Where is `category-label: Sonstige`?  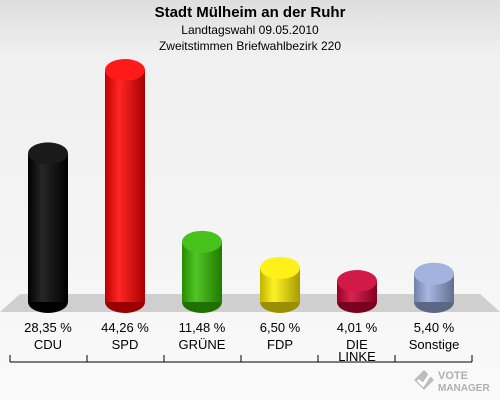 category-label: Sonstige is located at coordinates (434, 344).